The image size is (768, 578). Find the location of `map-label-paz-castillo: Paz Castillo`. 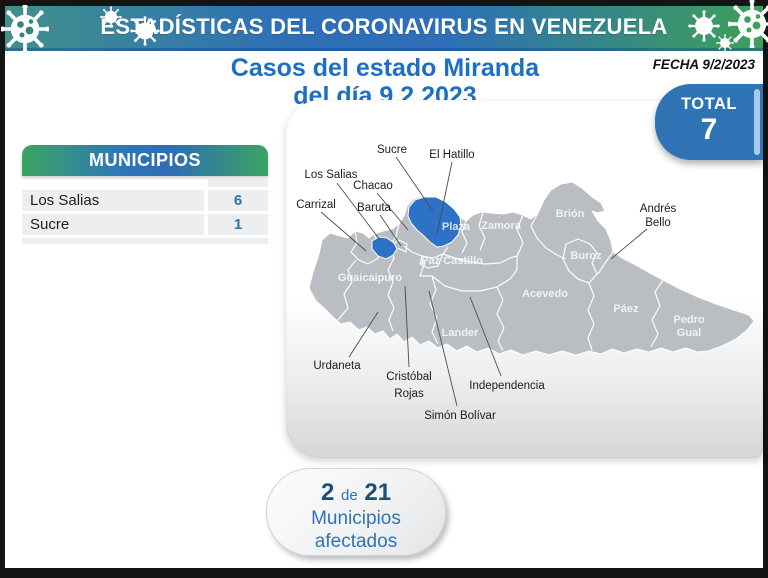

map-label-paz-castillo: Paz Castillo is located at coordinates (452, 261).